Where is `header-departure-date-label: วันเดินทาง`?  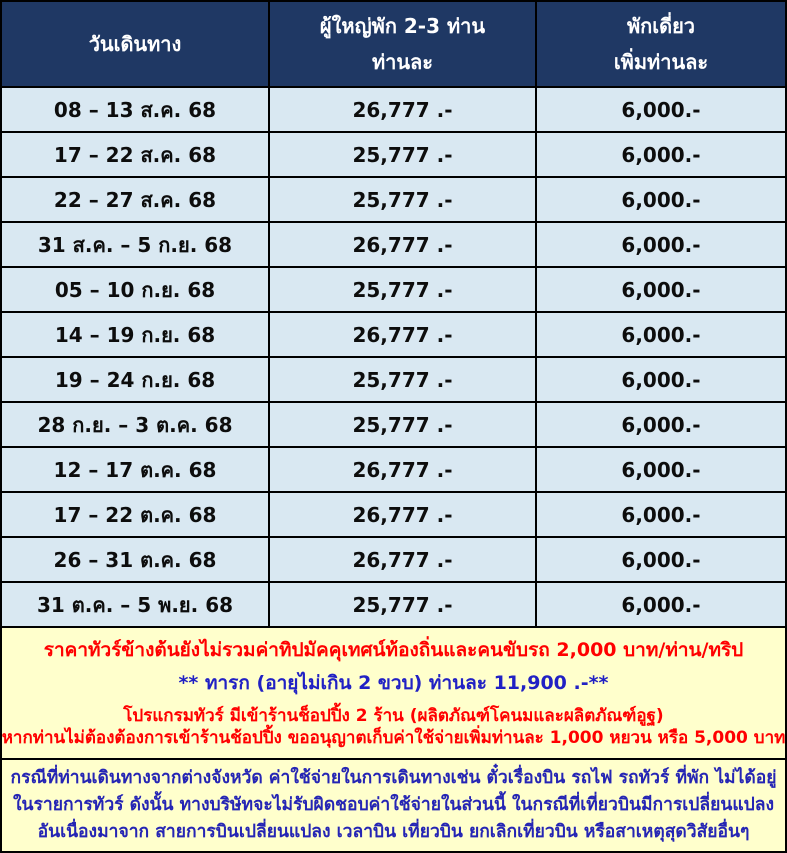 header-departure-date-label: วันเดินทาง is located at coordinates (135, 44).